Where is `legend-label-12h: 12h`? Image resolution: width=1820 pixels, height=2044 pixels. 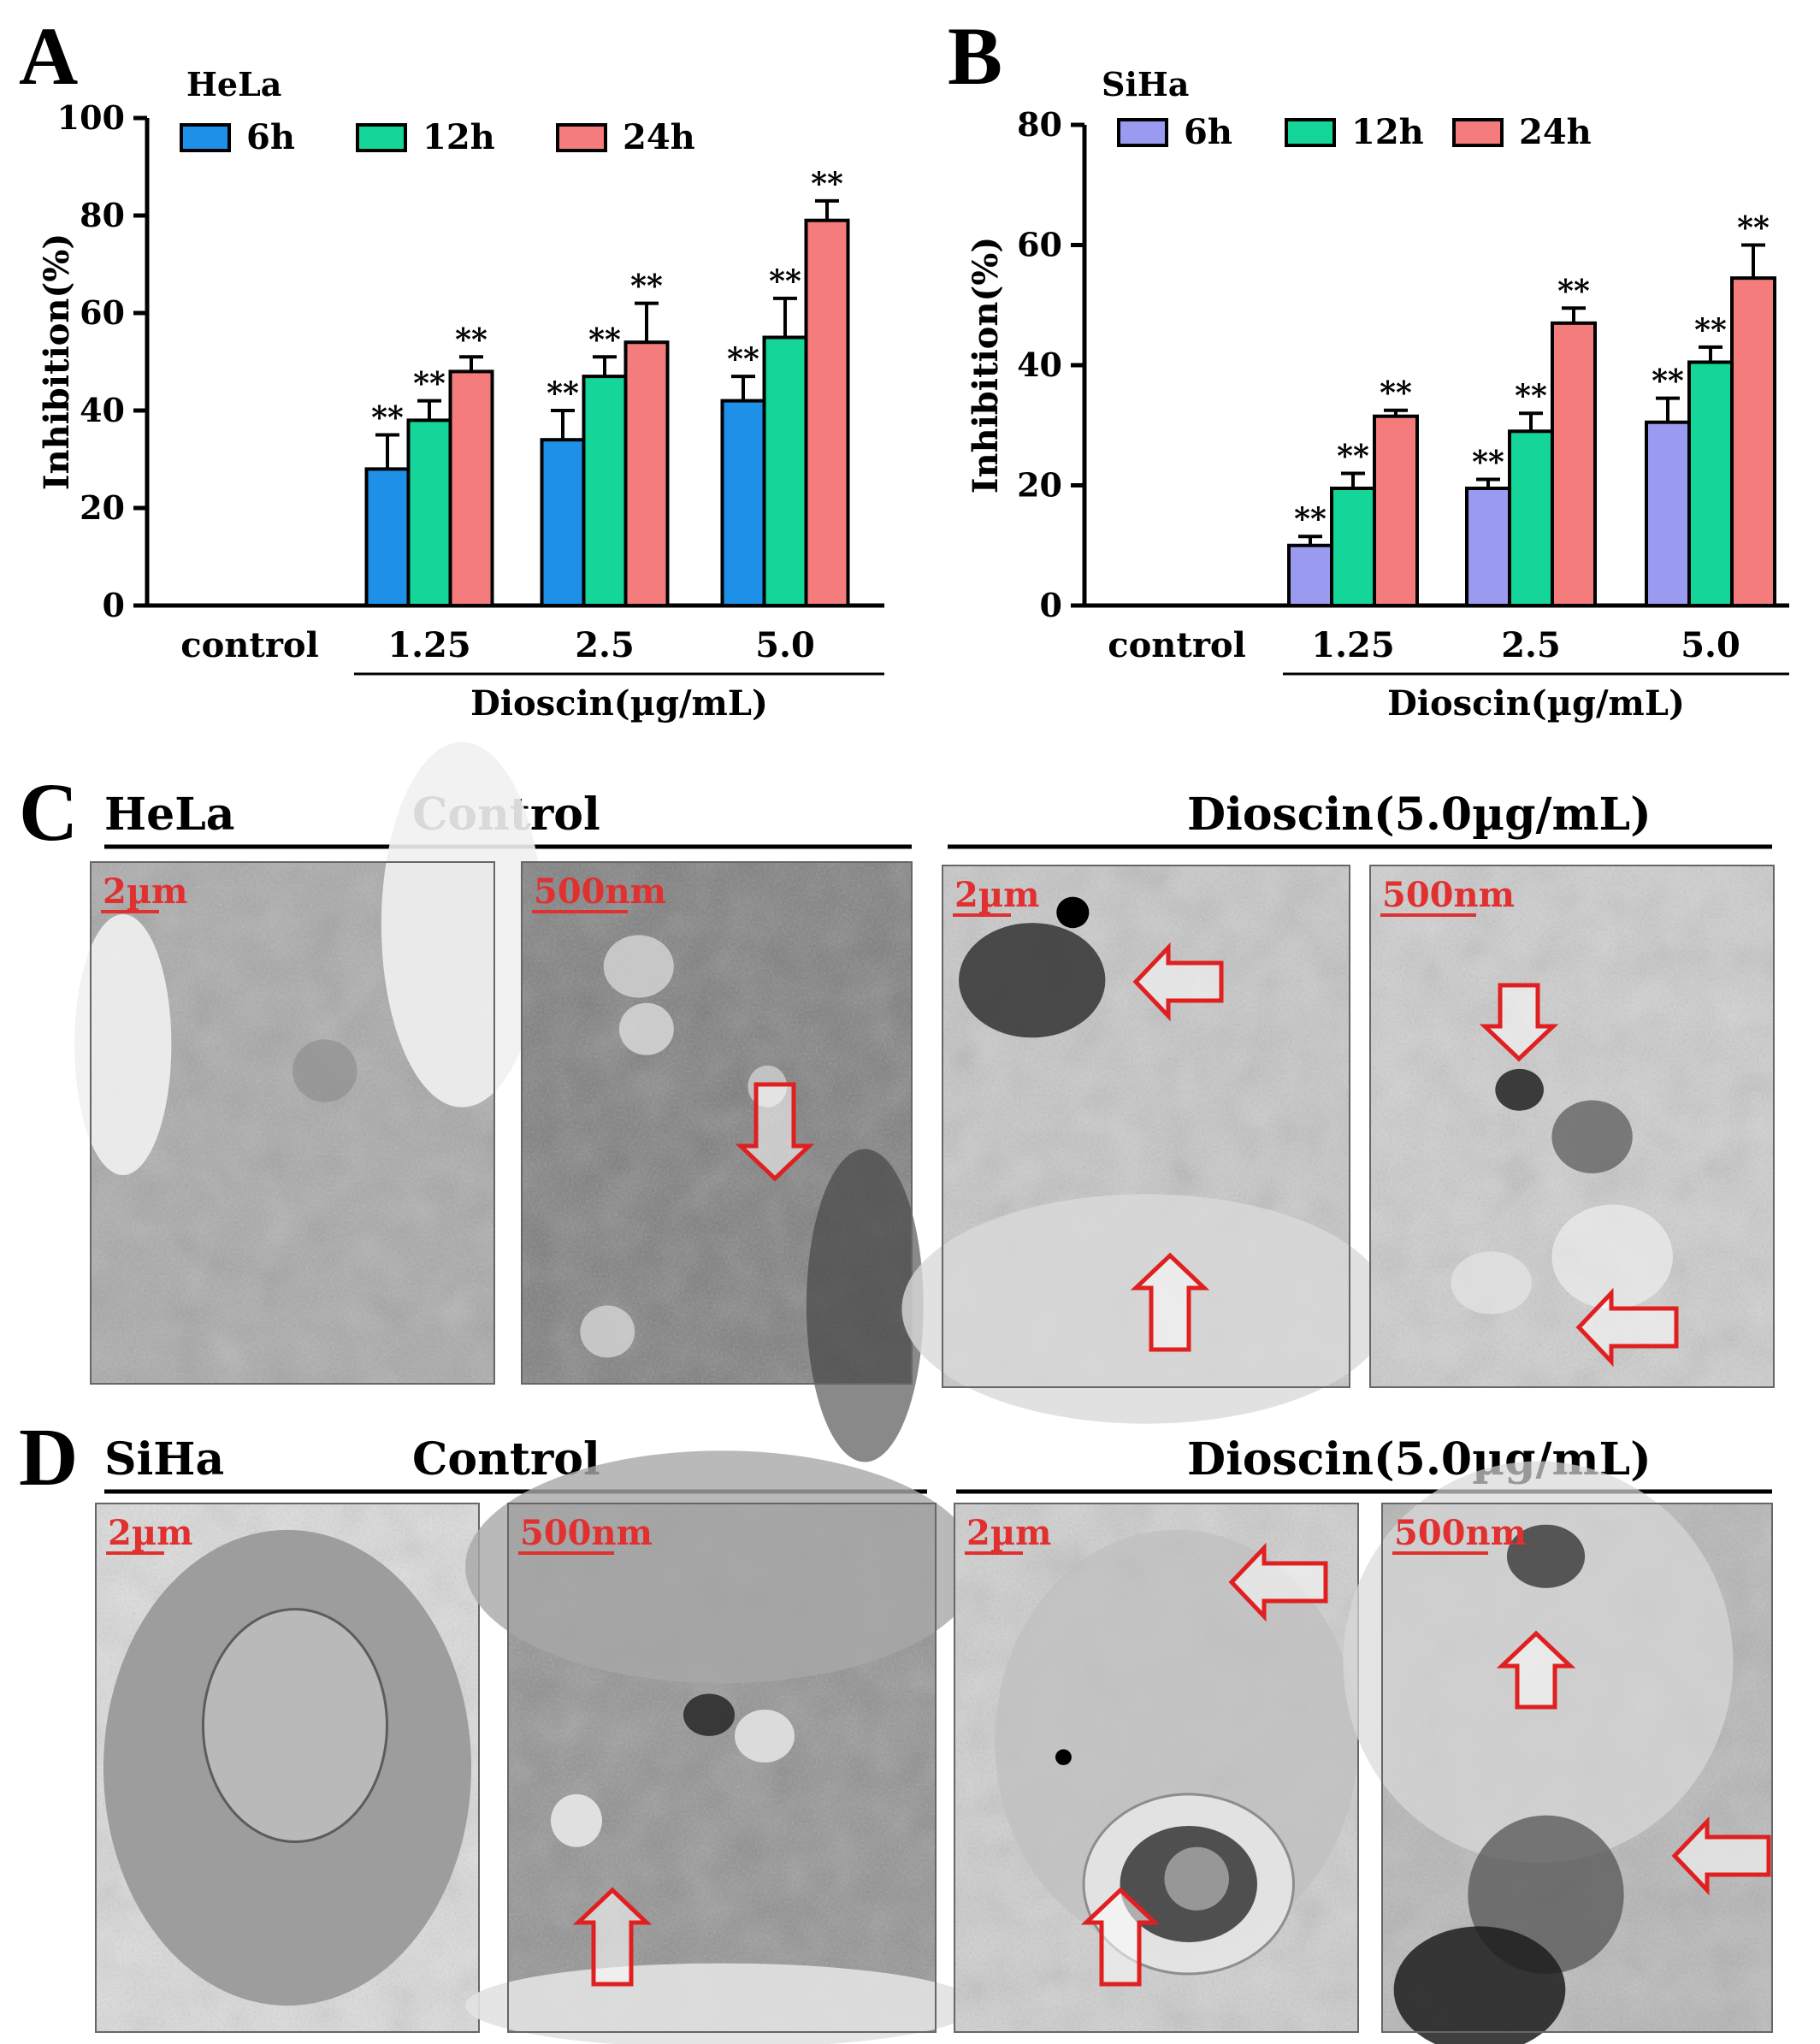 legend-label-12h: 12h is located at coordinates (458, 137).